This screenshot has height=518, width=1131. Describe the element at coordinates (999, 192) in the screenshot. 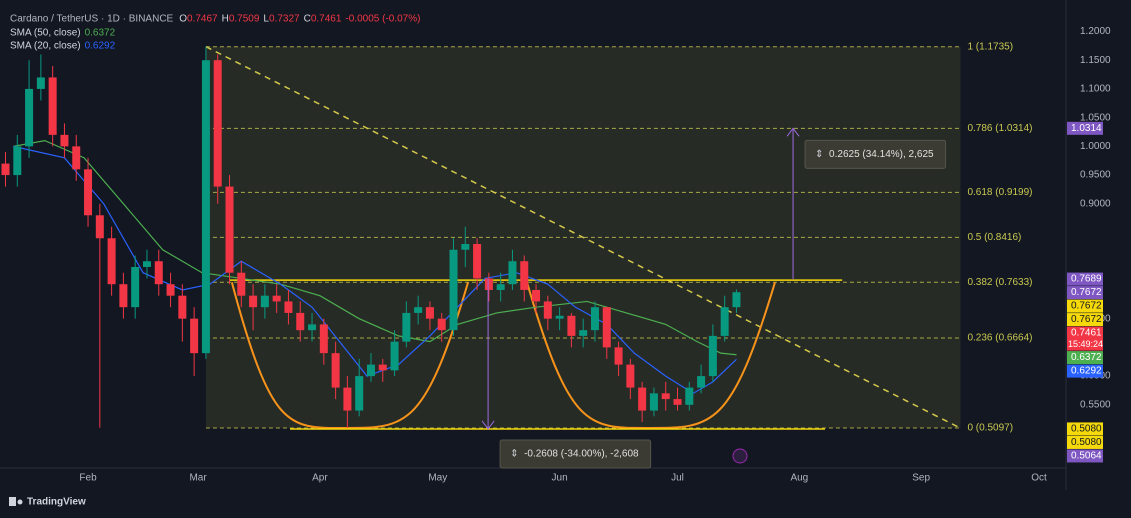

I see `fib-label: 0.618 (0.9199)` at that location.